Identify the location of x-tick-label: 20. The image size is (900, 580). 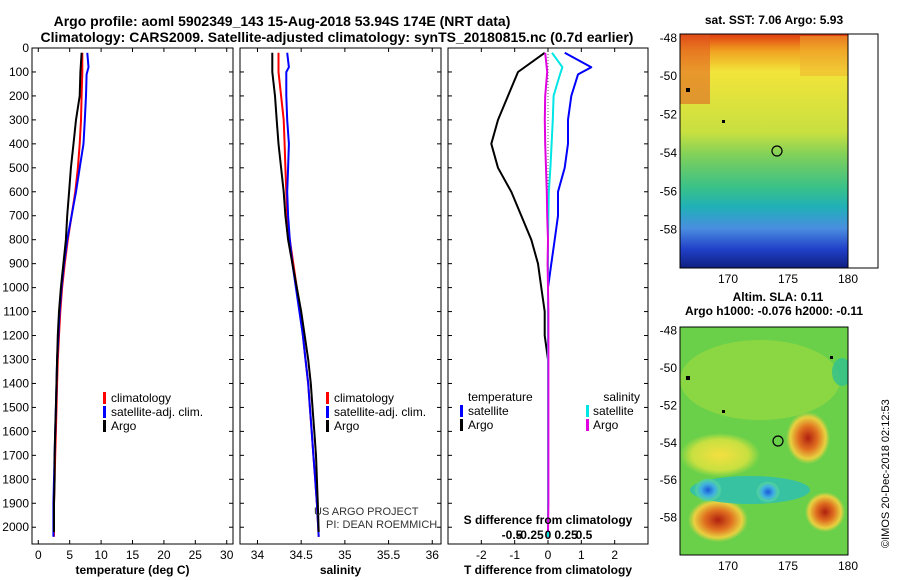
(164, 555).